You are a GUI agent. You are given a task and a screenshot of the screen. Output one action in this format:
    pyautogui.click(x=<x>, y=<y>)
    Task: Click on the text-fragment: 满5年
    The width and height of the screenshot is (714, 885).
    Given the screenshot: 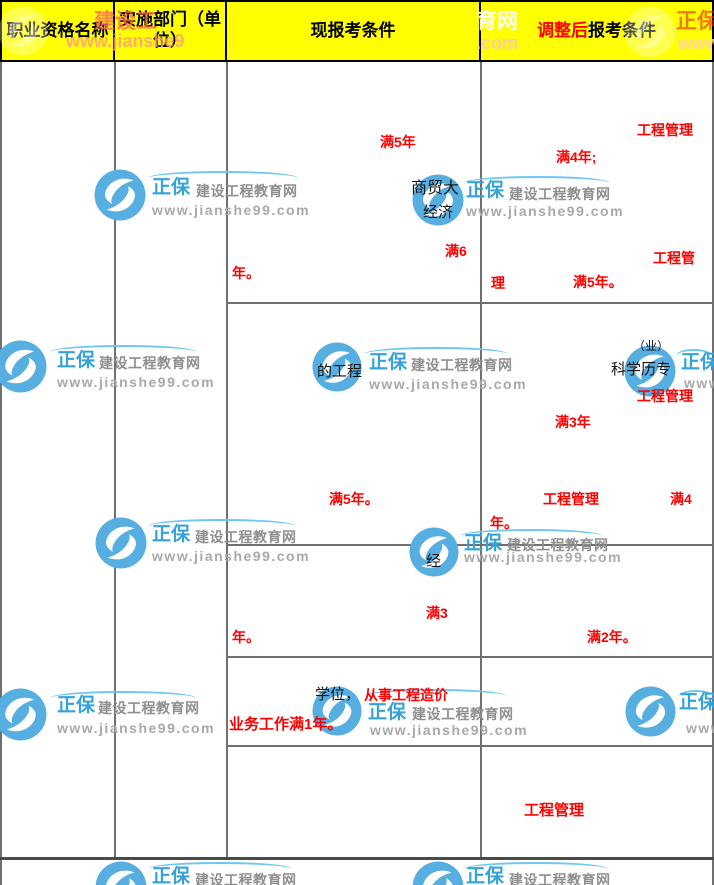 What is the action you would take?
    pyautogui.click(x=398, y=142)
    